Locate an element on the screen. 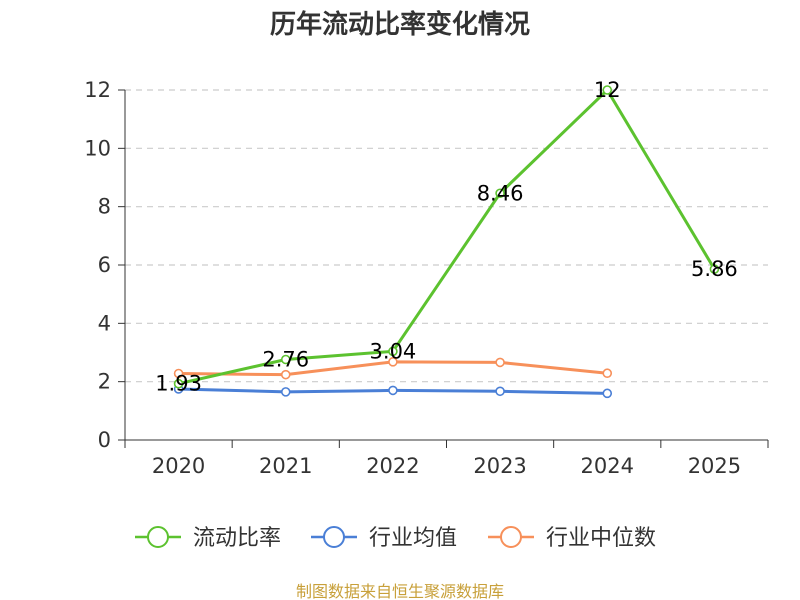  y-tick-label: 4 is located at coordinates (104, 323).